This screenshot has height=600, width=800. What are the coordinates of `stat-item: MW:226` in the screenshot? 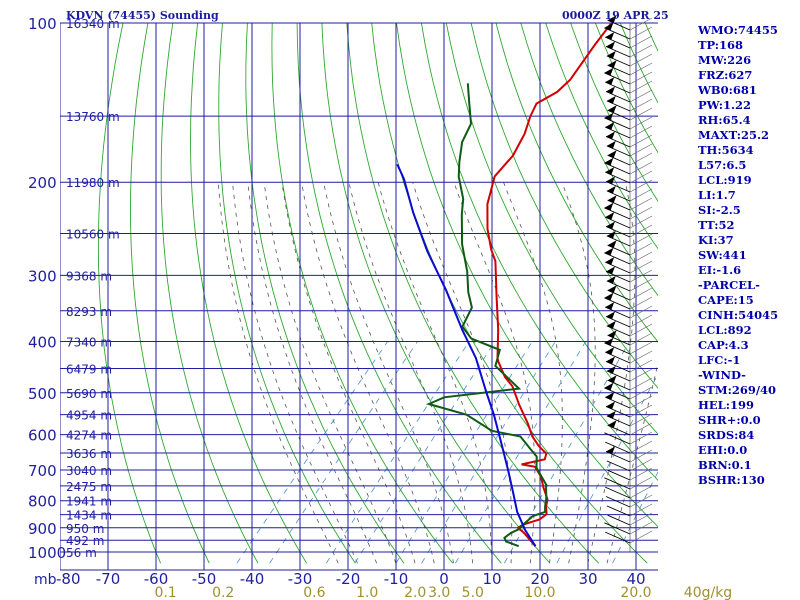 It's located at (725, 60).